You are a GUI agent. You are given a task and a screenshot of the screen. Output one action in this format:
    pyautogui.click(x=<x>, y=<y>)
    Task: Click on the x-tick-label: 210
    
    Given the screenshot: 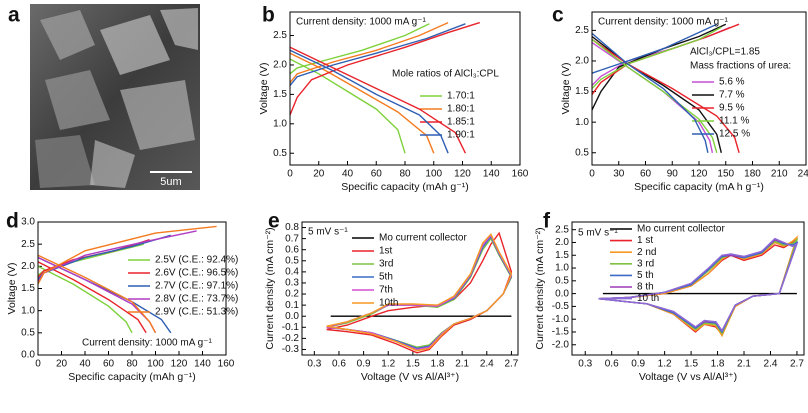 What is the action you would take?
    pyautogui.click(x=779, y=174)
    